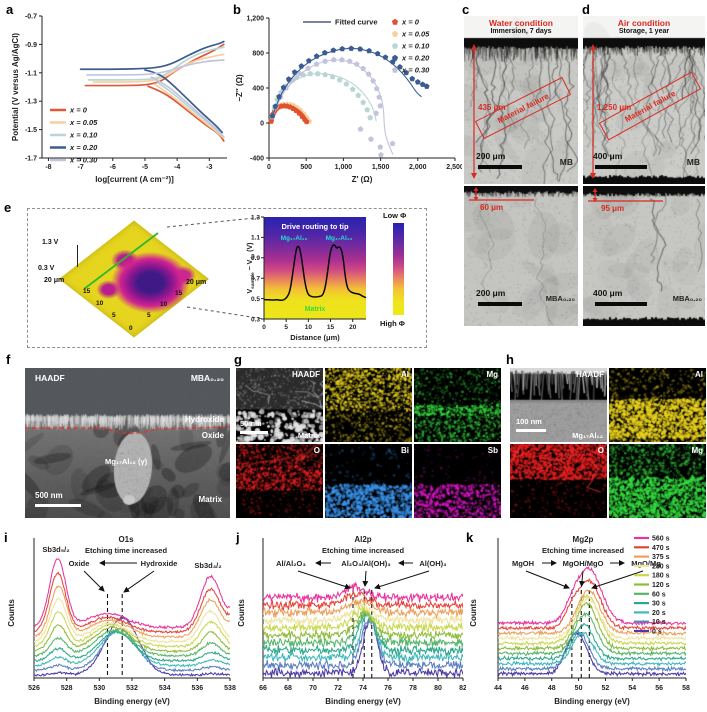 This screenshot has height=712, width=707. What do you see at coordinates (413, 688) in the screenshot?
I see `x-tick-label: 78` at bounding box center [413, 688].